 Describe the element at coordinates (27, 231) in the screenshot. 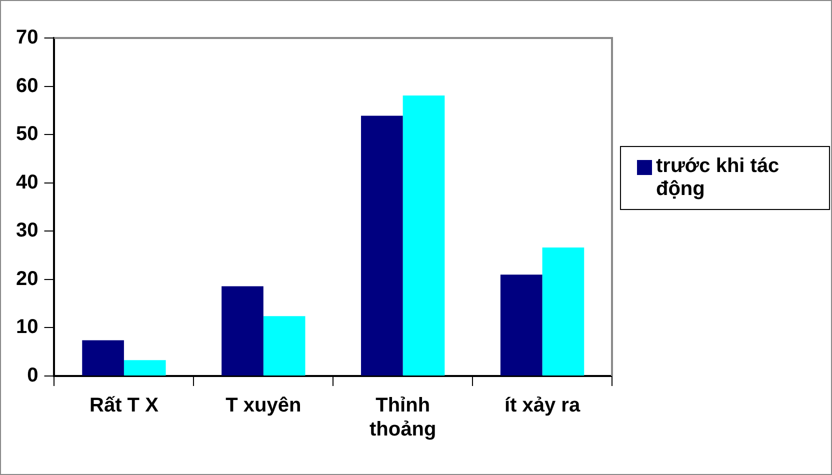

I see `y-tick-label: 30` at that location.